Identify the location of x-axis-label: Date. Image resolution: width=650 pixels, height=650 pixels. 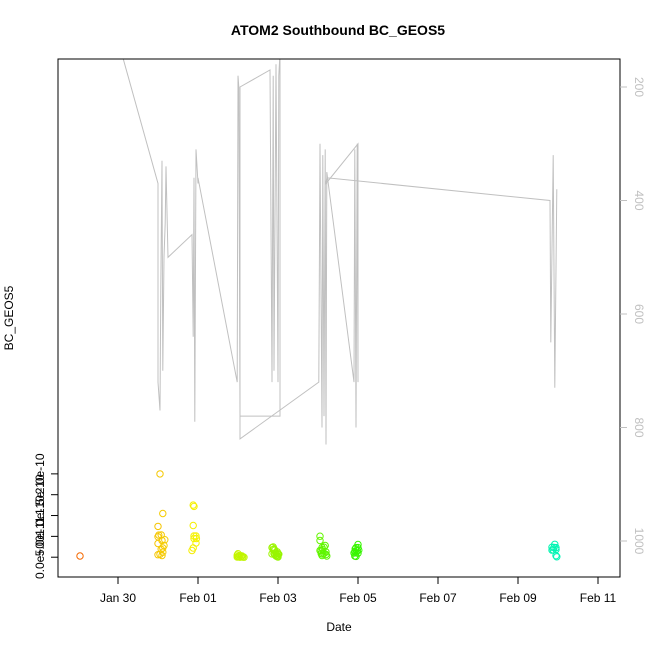
(339, 627).